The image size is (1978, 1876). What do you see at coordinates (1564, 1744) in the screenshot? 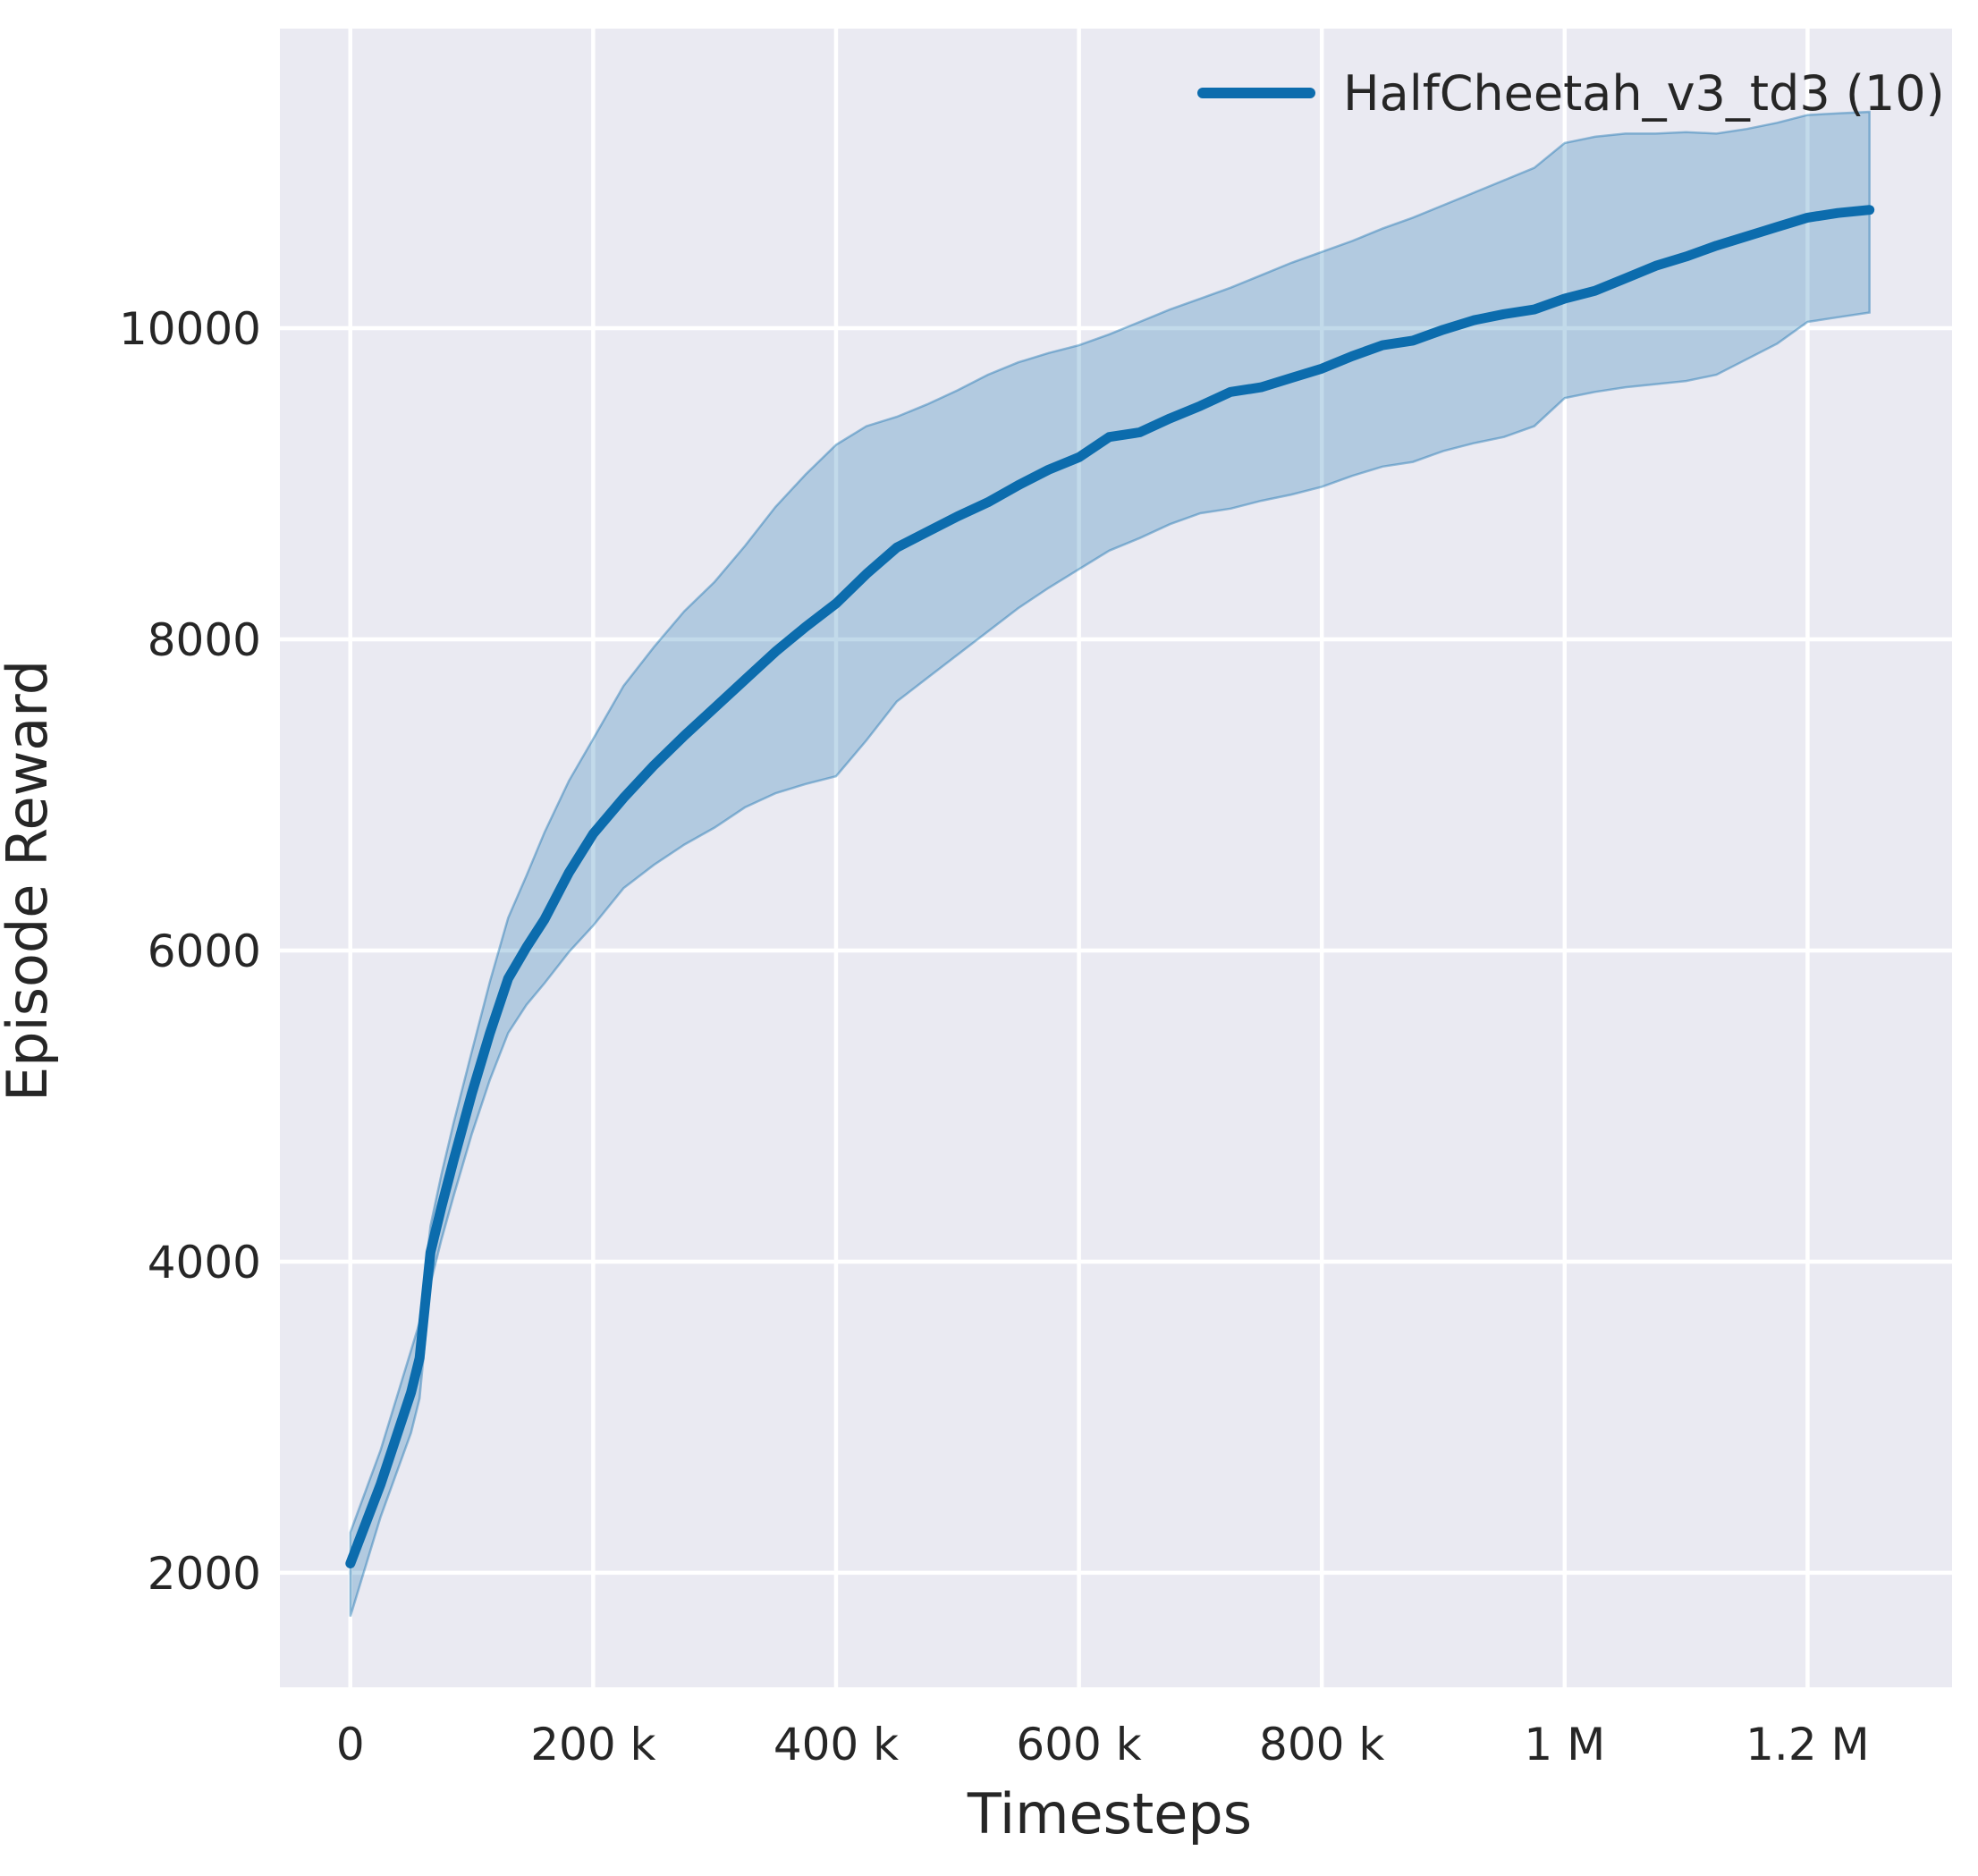
I see `x-tick-label: 1 M` at bounding box center [1564, 1744].